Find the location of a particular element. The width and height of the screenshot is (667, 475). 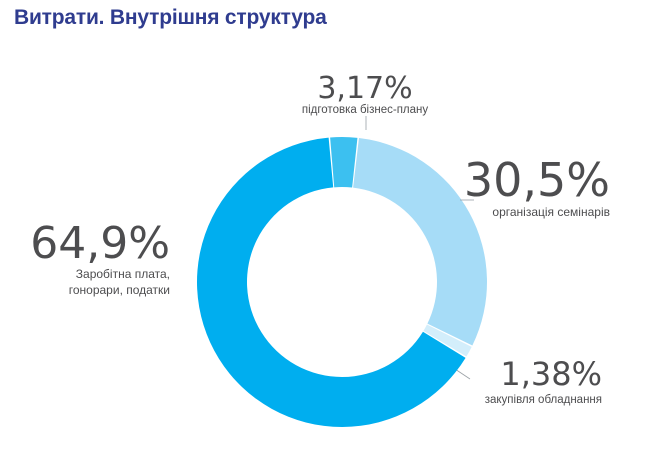

slice-percent-label: 30,5% is located at coordinates (537, 180).